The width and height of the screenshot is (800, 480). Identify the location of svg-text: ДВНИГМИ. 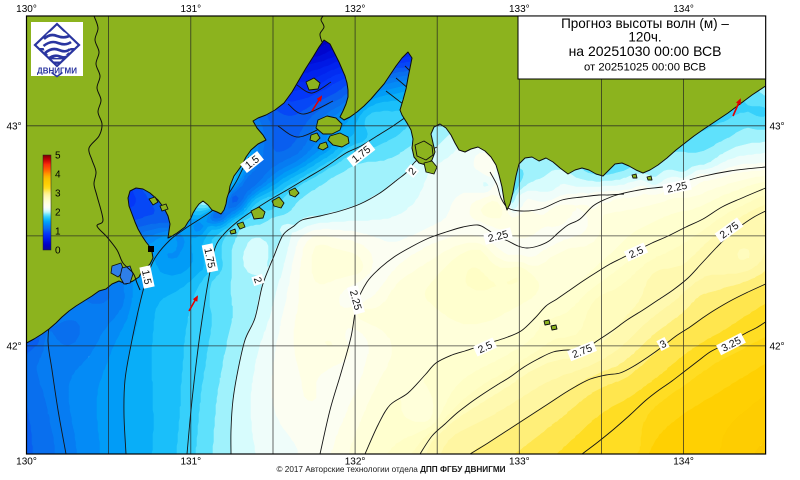
(57, 71).